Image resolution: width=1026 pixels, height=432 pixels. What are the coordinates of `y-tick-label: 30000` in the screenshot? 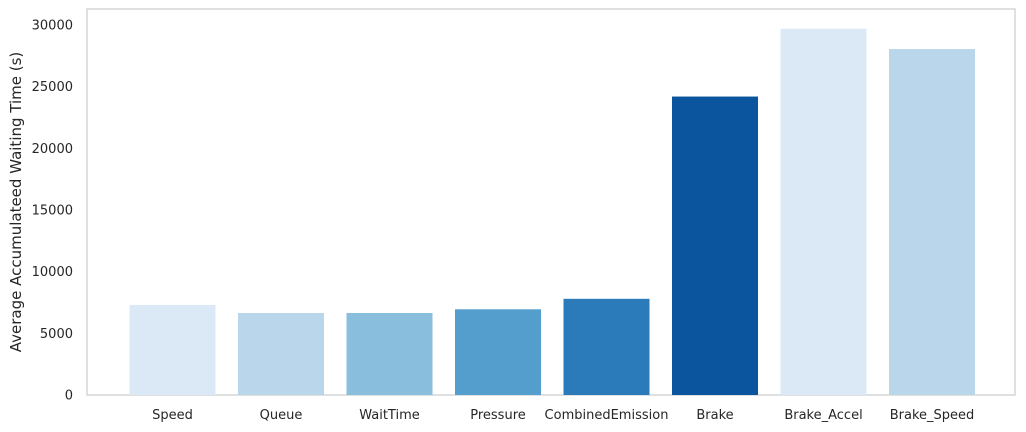 It's located at (52, 26).